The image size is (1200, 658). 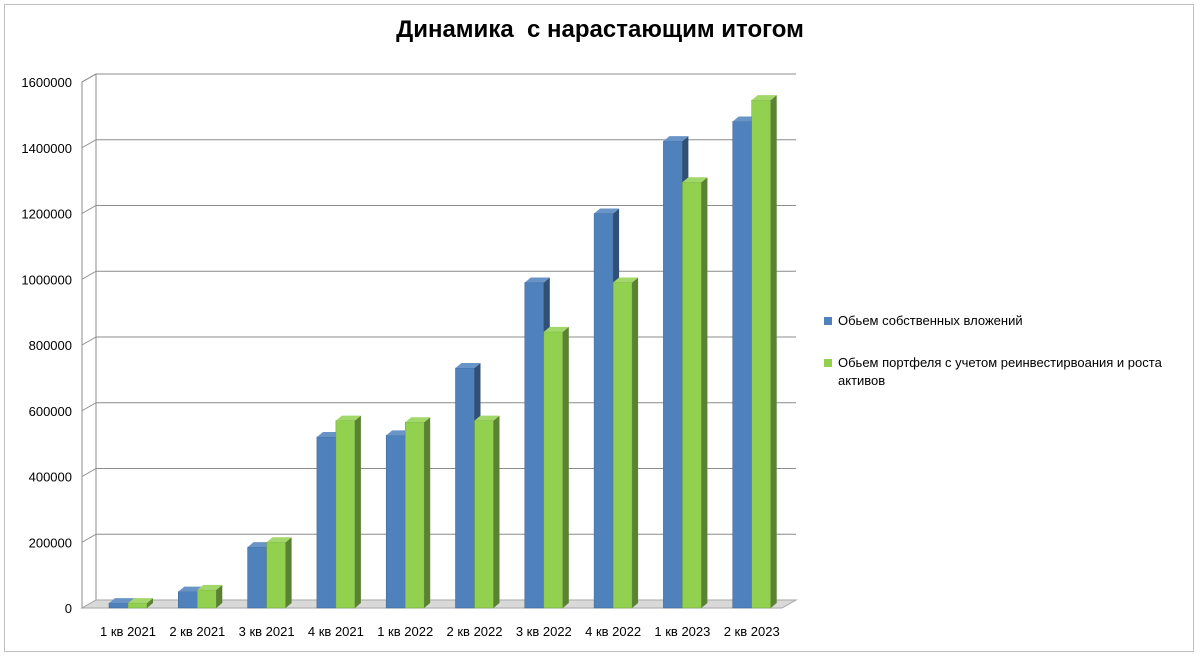 I want to click on x-tick-label: 2 кв 2023, so click(x=752, y=631).